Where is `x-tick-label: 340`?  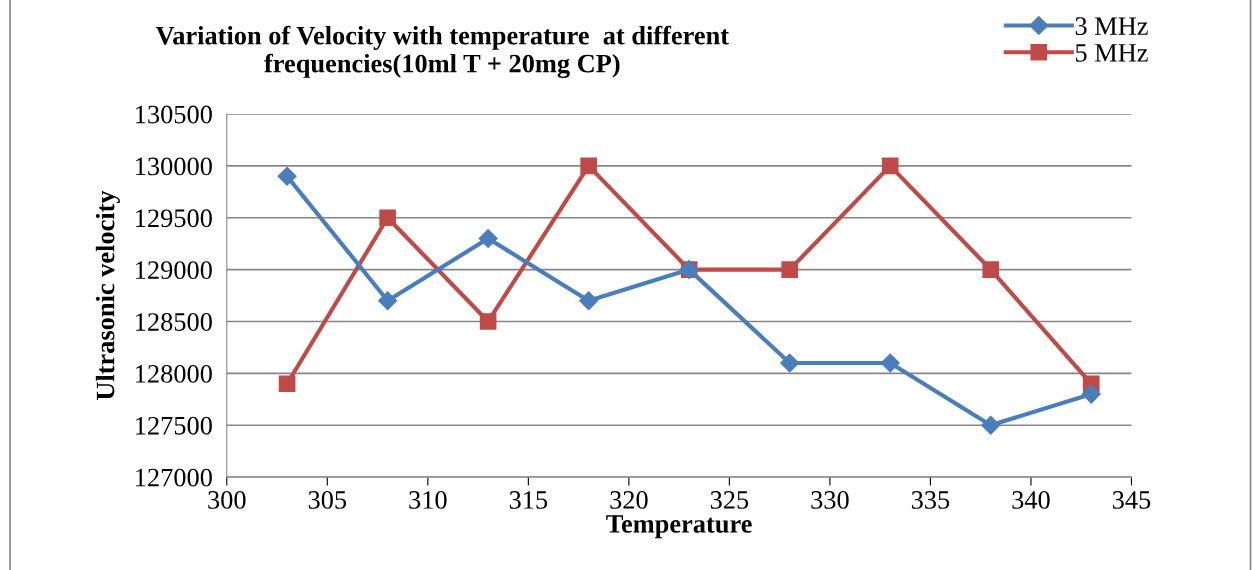
x-tick-label: 340 is located at coordinates (1031, 500).